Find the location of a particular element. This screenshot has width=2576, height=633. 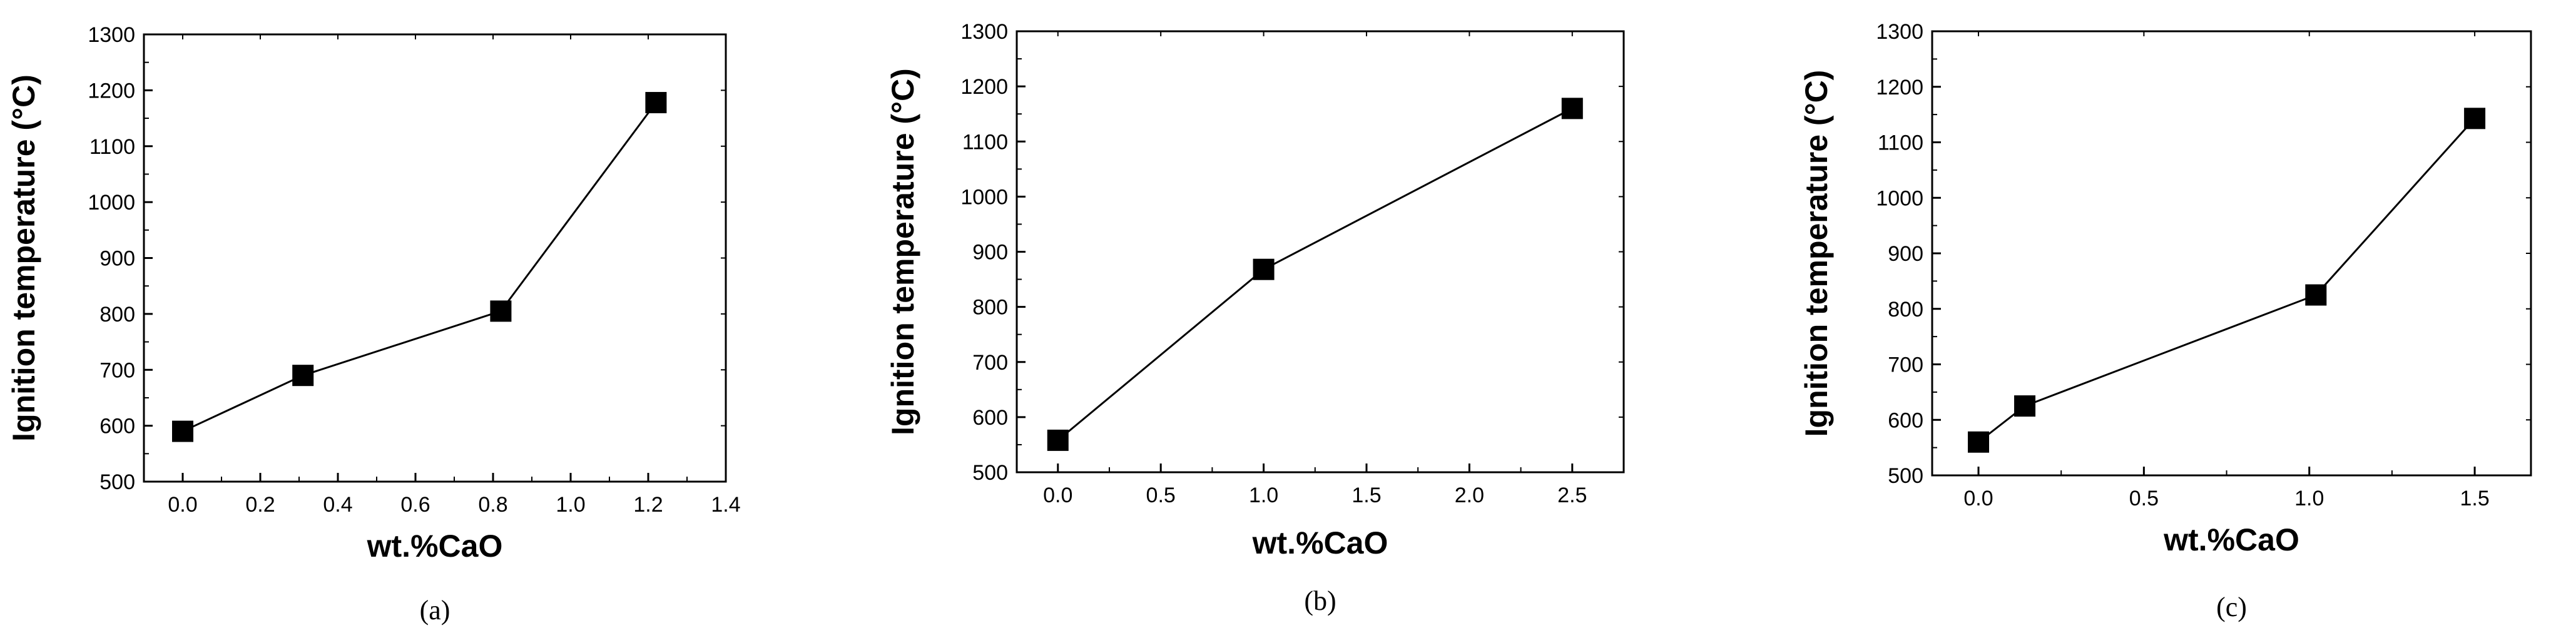

x-tick-label: 0.2 is located at coordinates (260, 505).